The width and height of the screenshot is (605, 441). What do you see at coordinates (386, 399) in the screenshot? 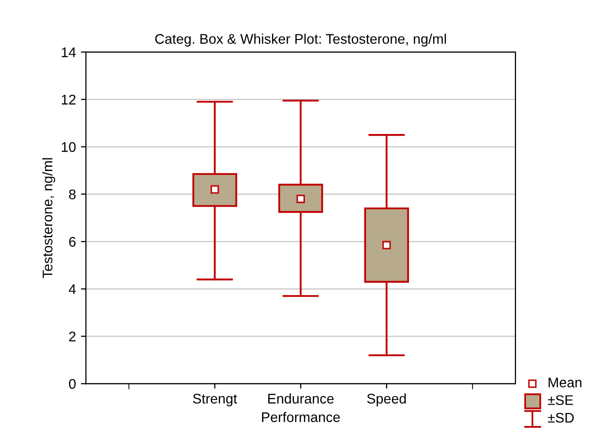
I see `x-tick-label: Speed` at bounding box center [386, 399].